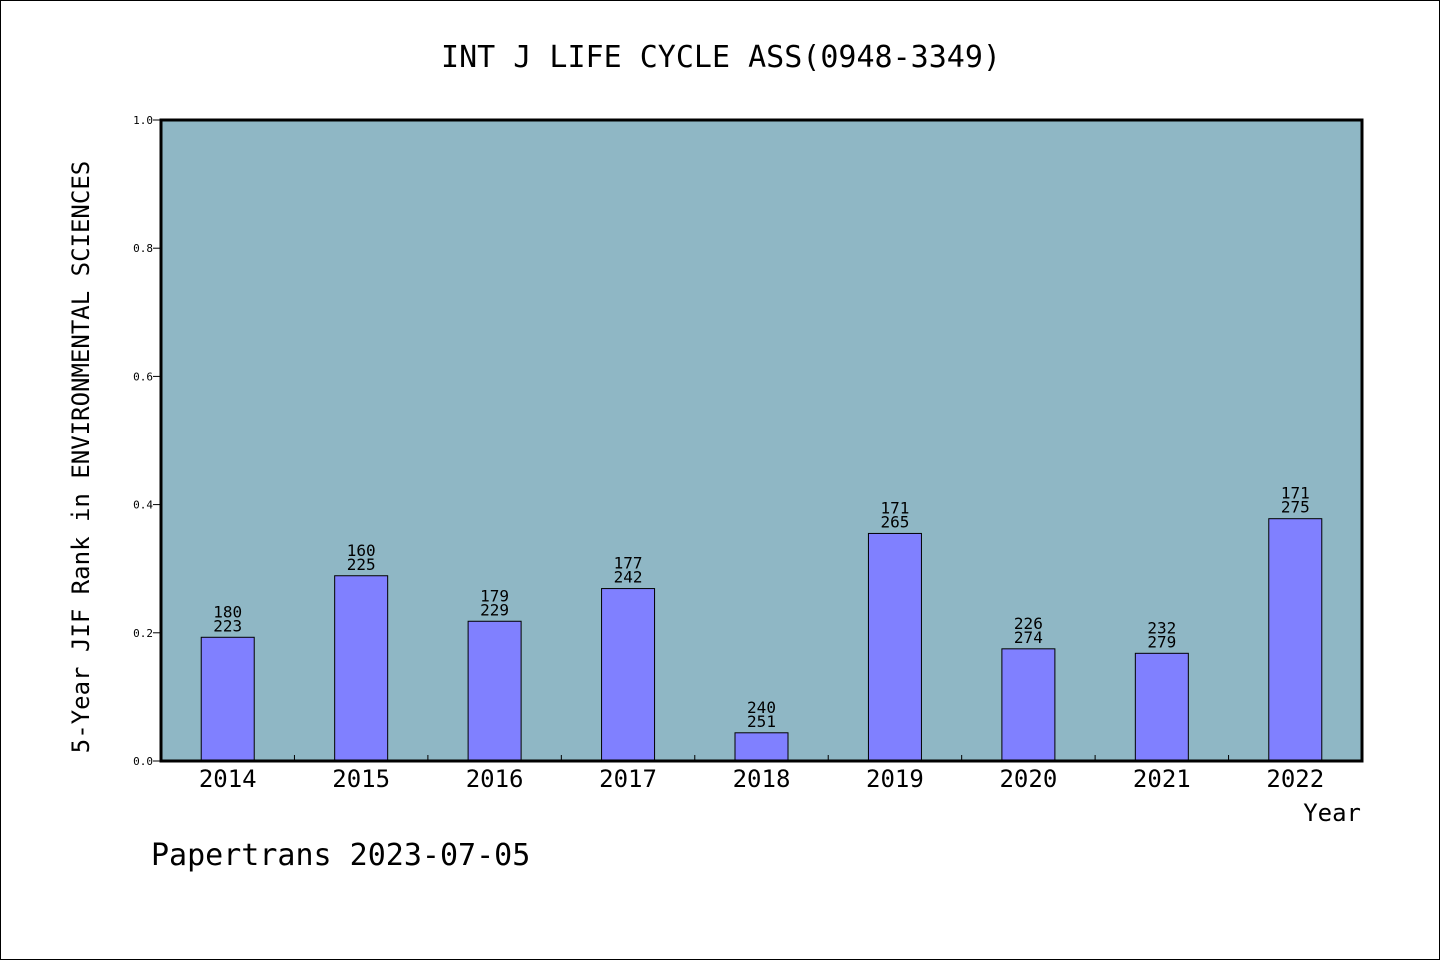 The image size is (1440, 961). I want to click on bar-label-total: 229, so click(494, 609).